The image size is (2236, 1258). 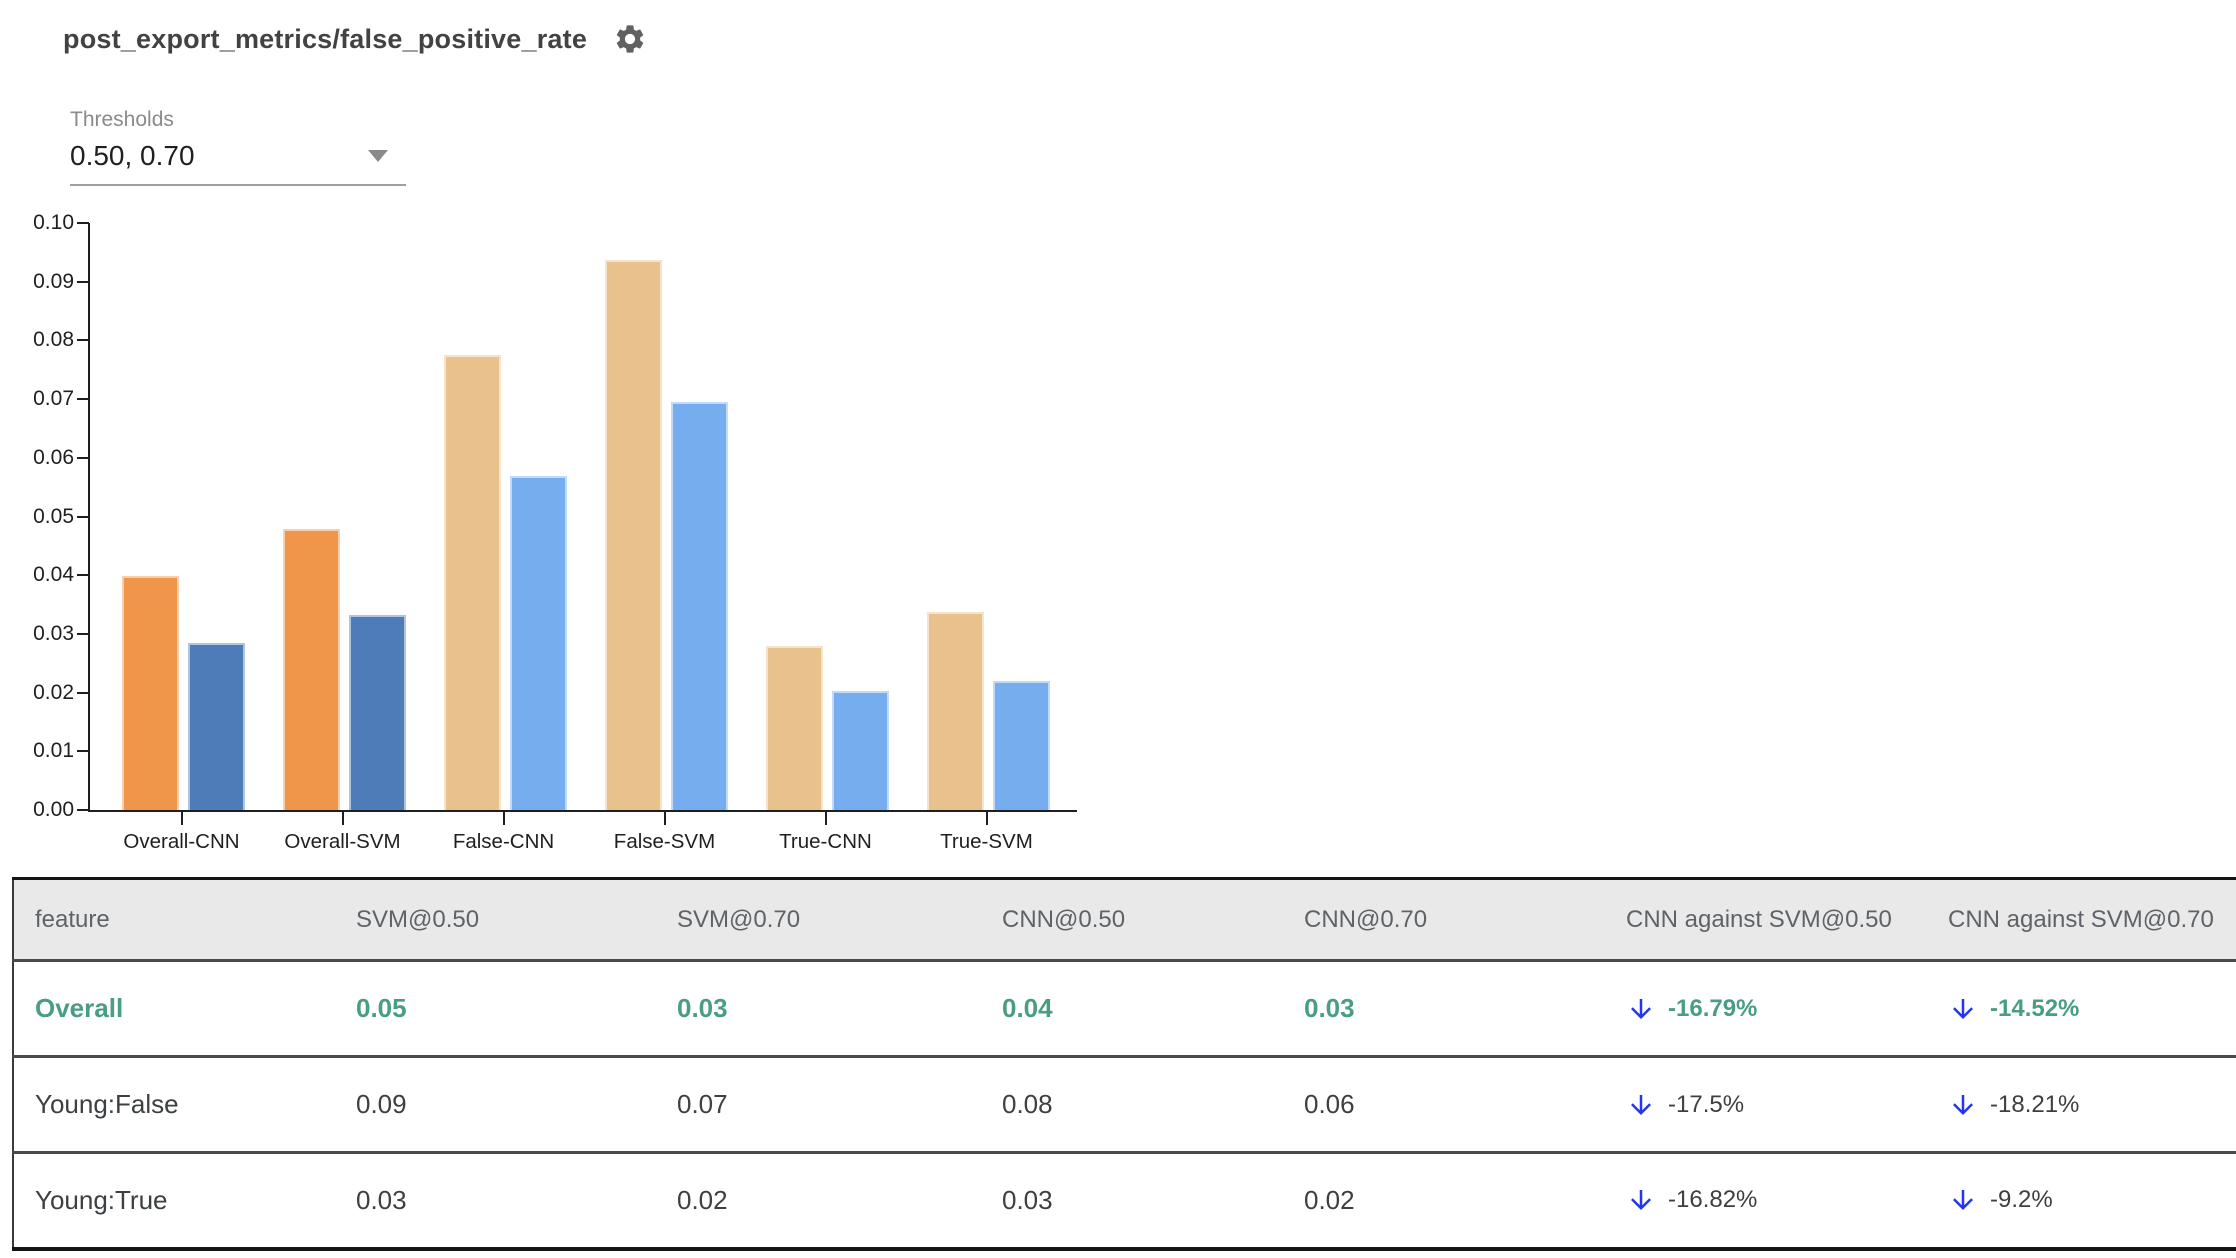 What do you see at coordinates (53, 457) in the screenshot?
I see `y-axis-tick-label: 0.06` at bounding box center [53, 457].